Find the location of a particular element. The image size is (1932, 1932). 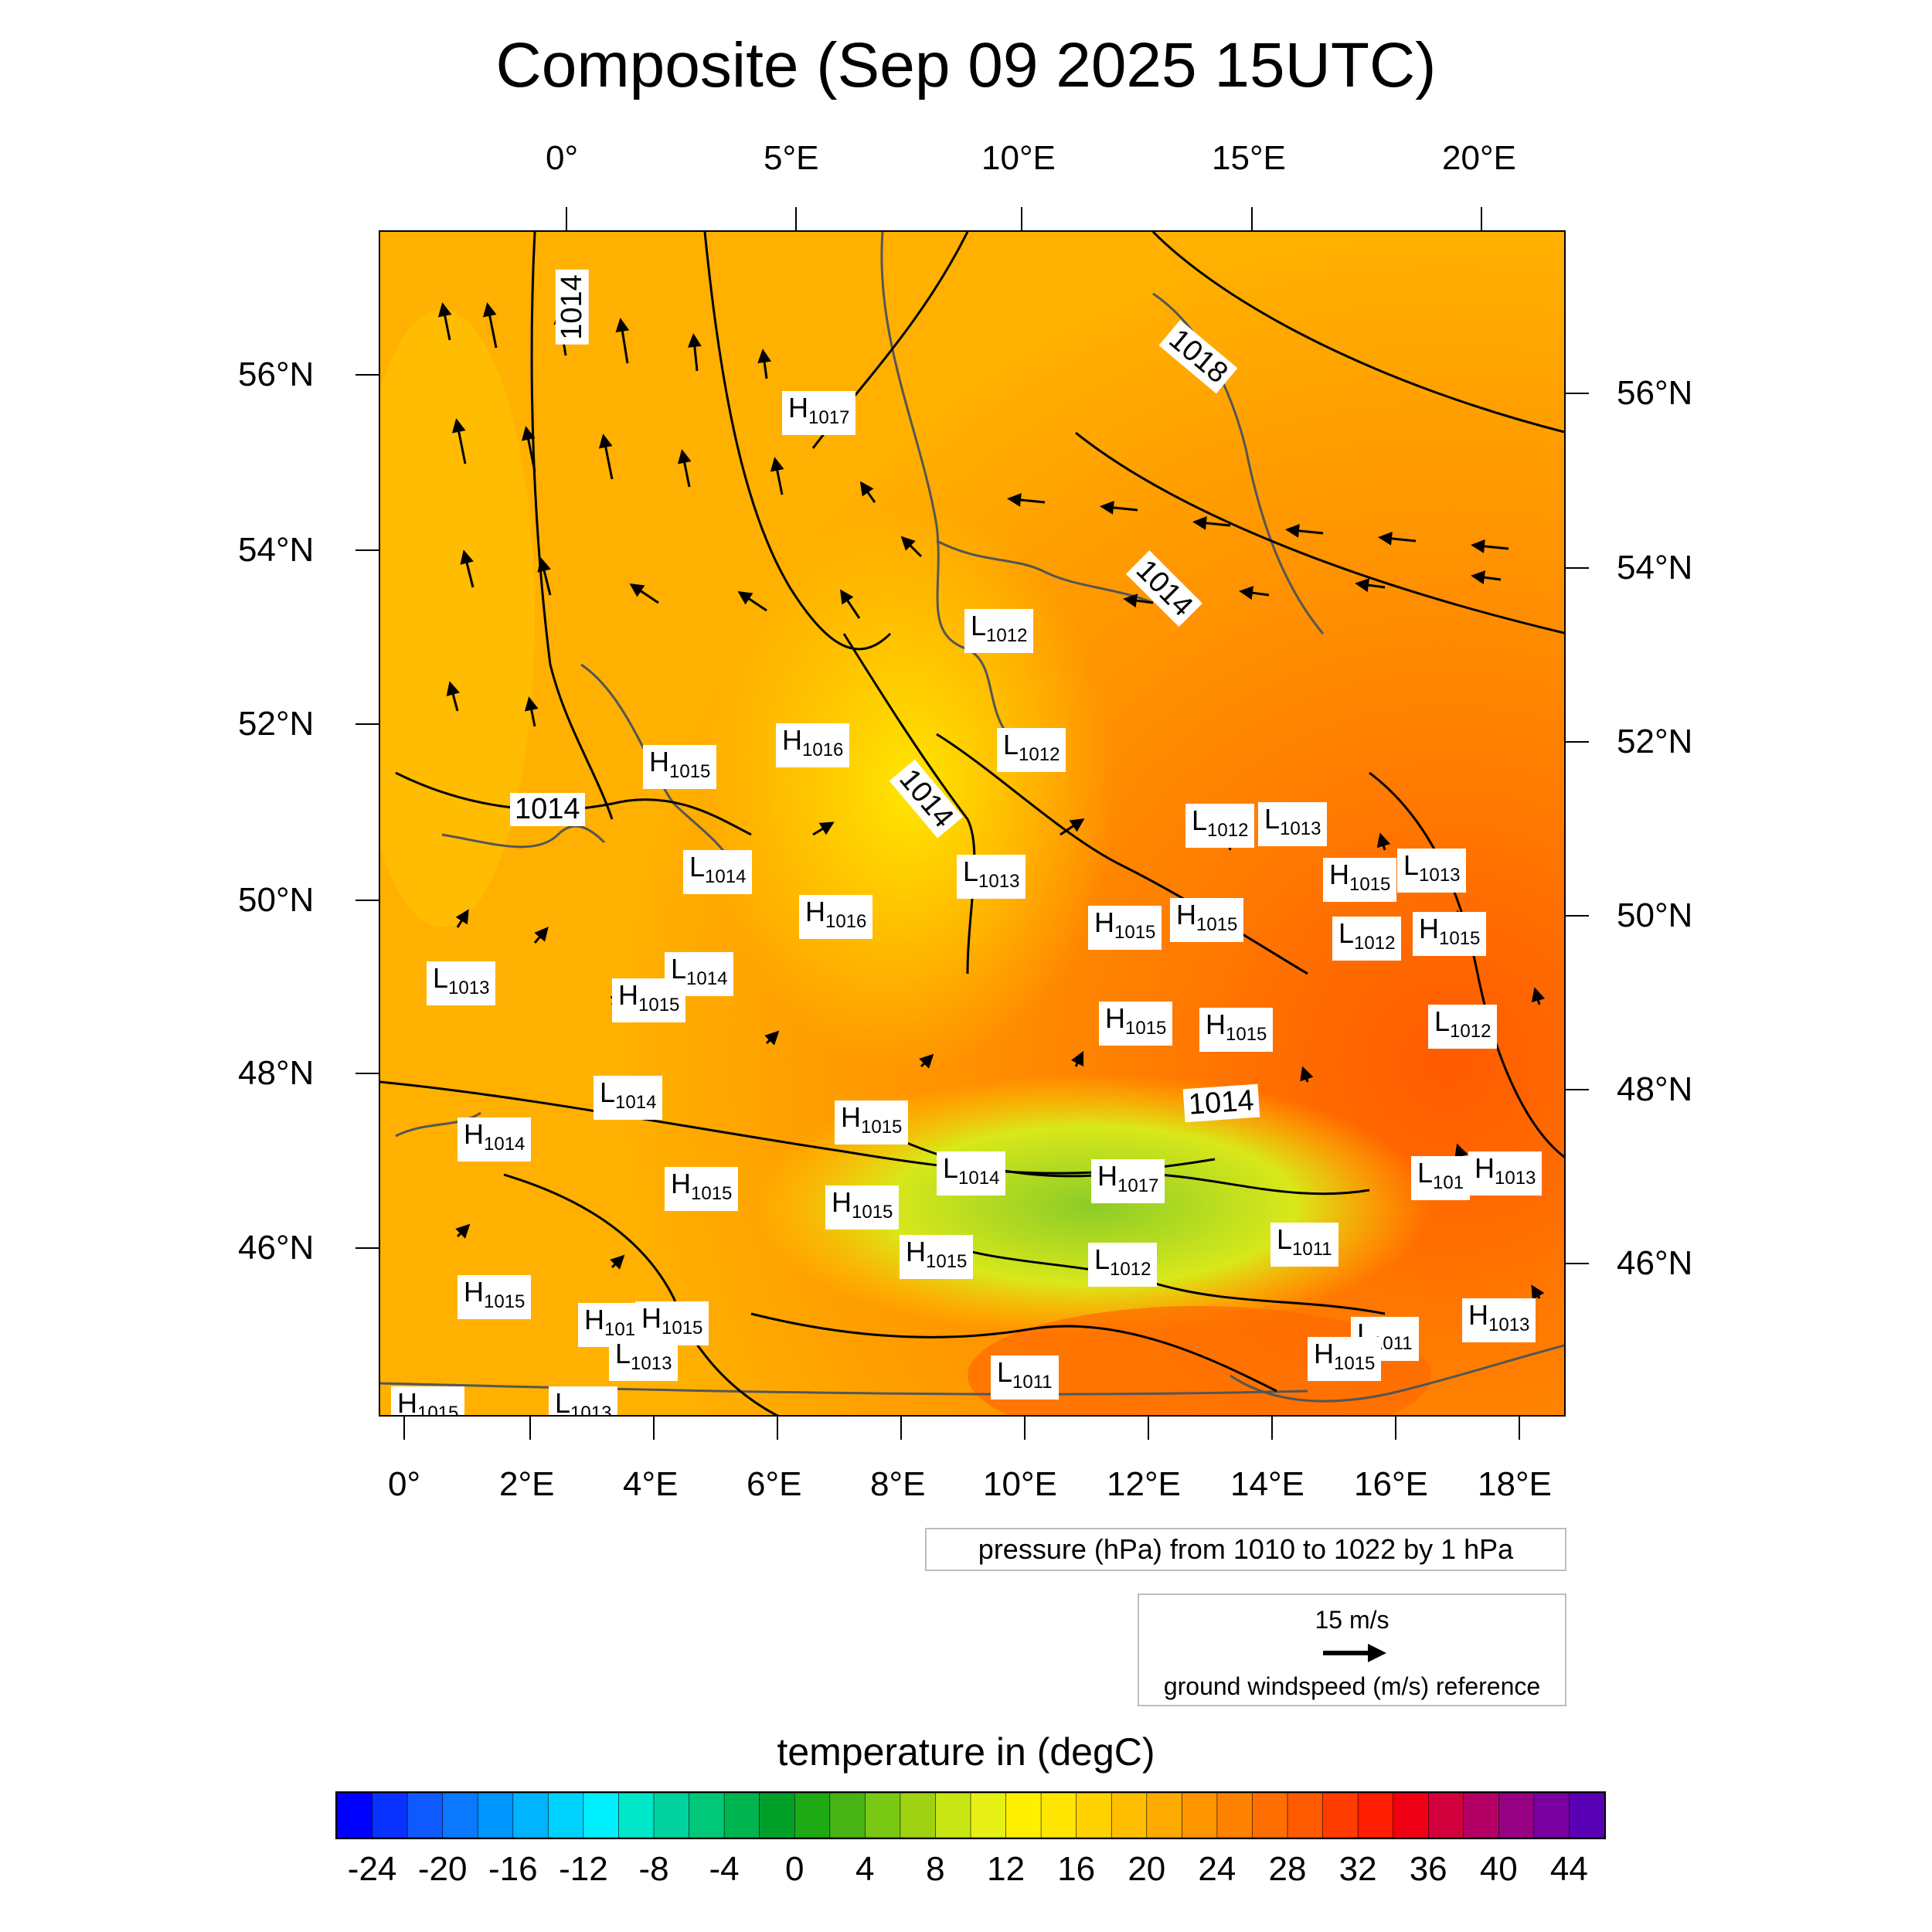

colorbar-title: temperature in (degC) is located at coordinates (966, 1752).